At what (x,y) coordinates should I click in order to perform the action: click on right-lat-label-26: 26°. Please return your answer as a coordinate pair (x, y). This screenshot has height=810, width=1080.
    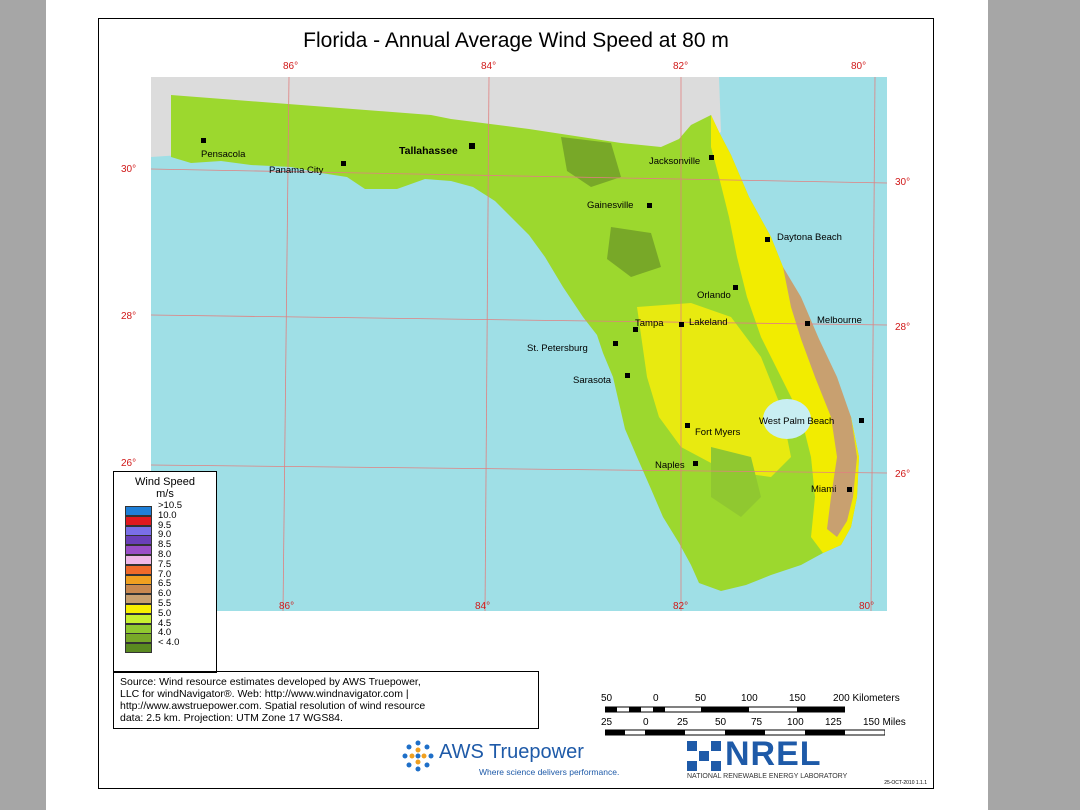
    Looking at the image, I should click on (903, 474).